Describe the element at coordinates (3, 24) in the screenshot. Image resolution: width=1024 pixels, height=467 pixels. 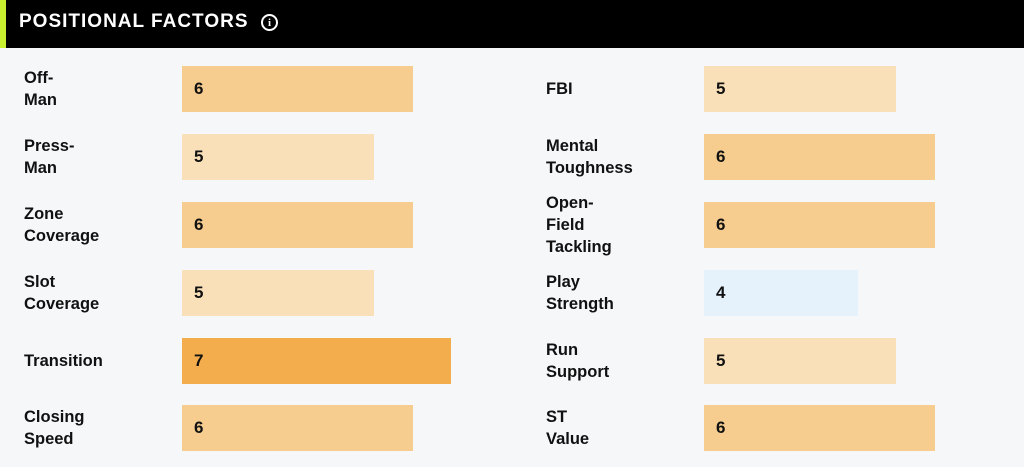
I see `header-accent-stripe` at that location.